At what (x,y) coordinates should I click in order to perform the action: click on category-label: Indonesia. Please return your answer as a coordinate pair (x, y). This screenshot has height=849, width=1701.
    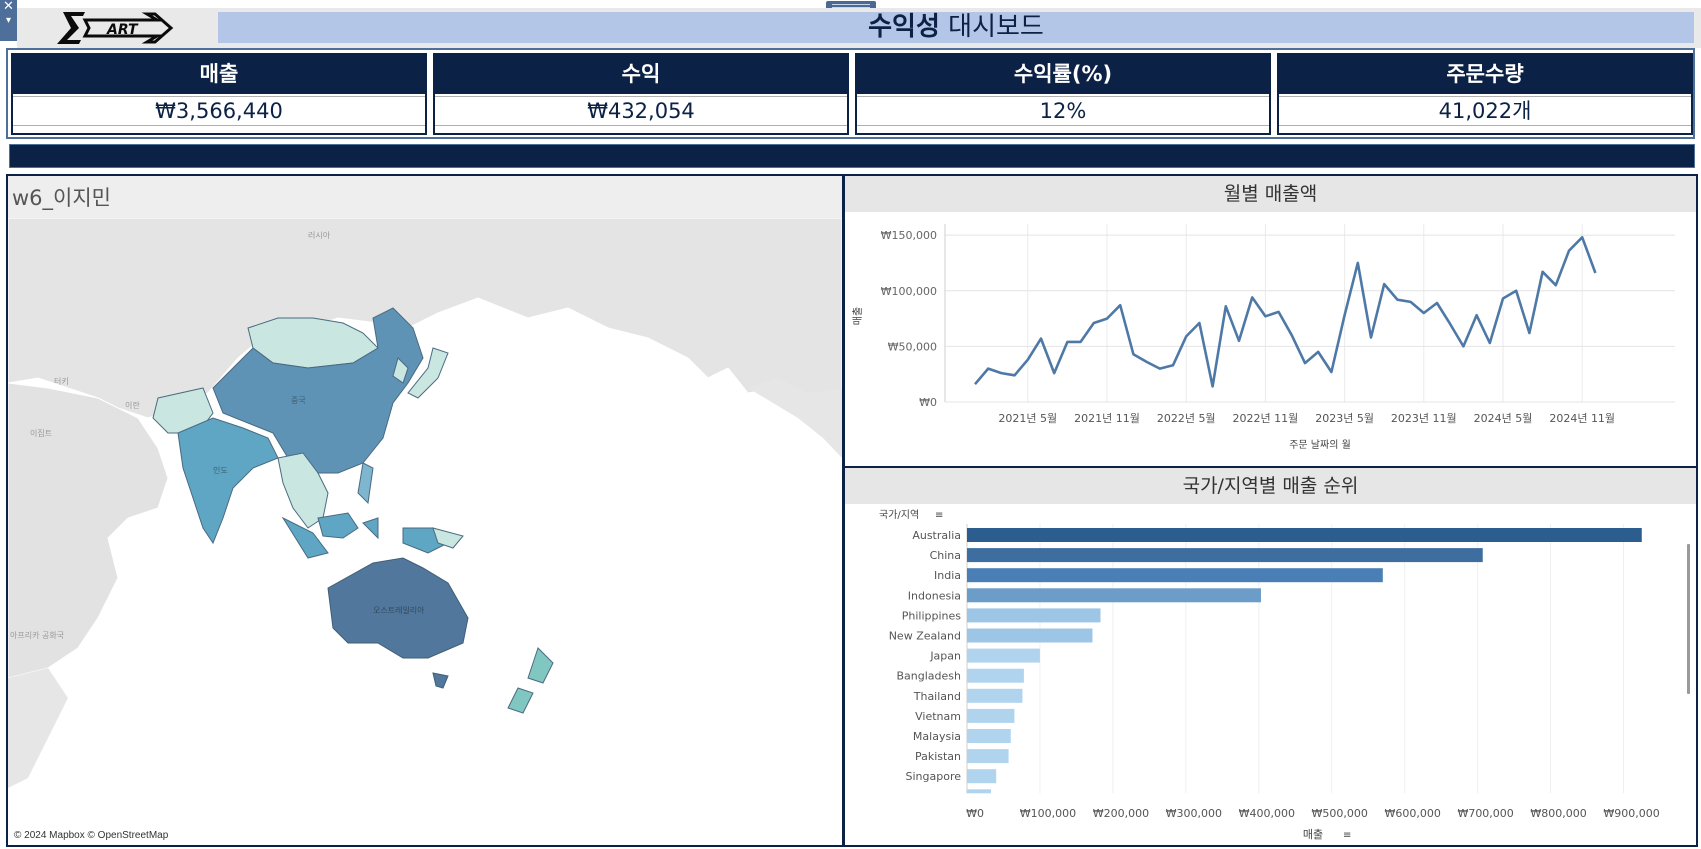
    Looking at the image, I should click on (934, 595).